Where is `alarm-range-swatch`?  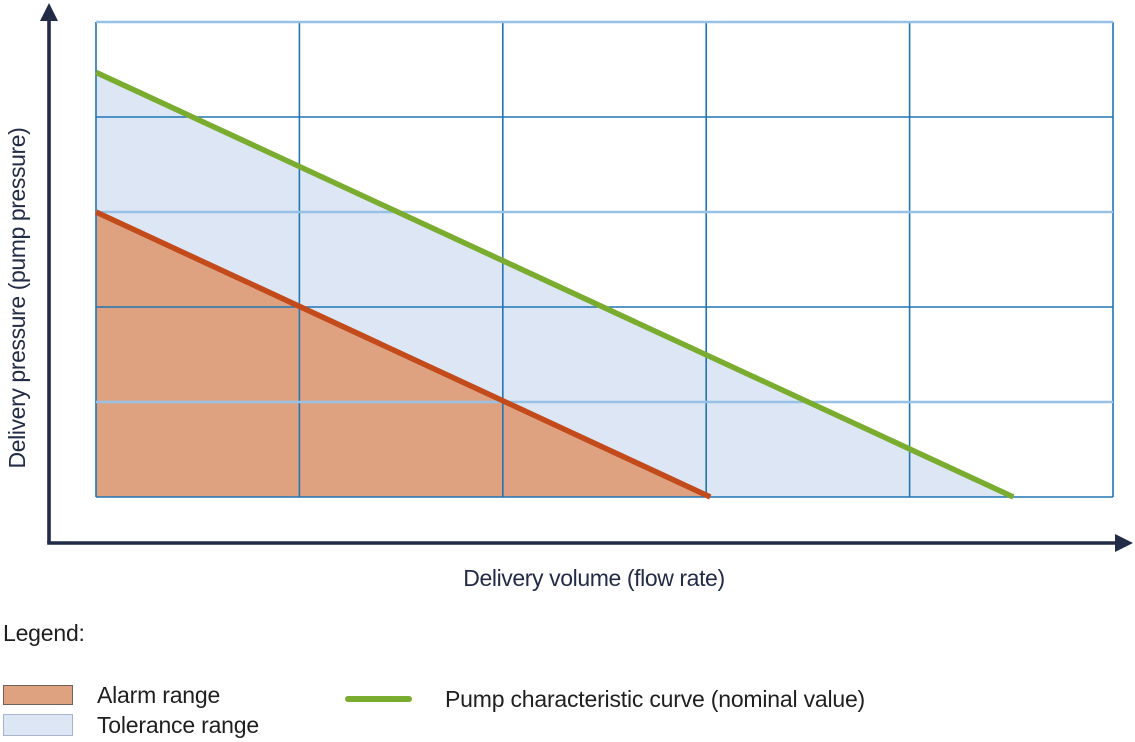
alarm-range-swatch is located at coordinates (38, 695).